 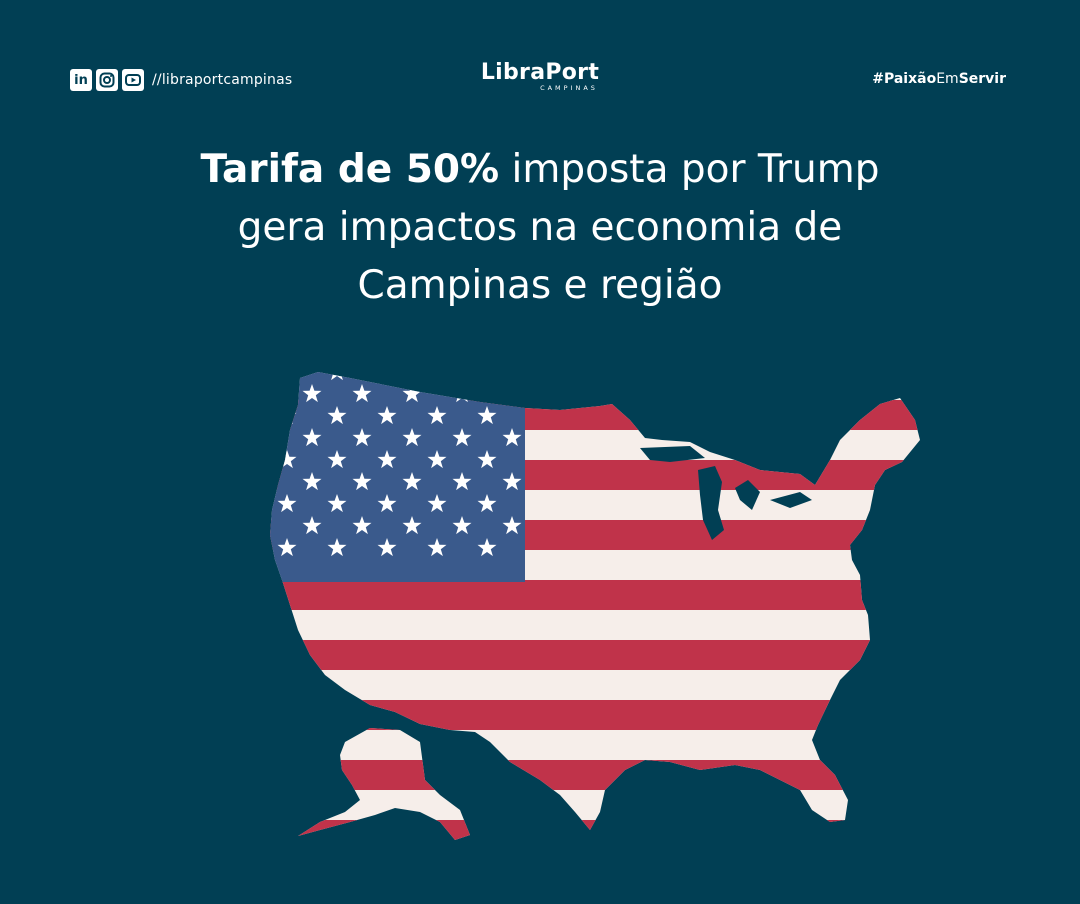 I want to click on headline-bold: Tarifa de 50%, so click(x=350, y=169).